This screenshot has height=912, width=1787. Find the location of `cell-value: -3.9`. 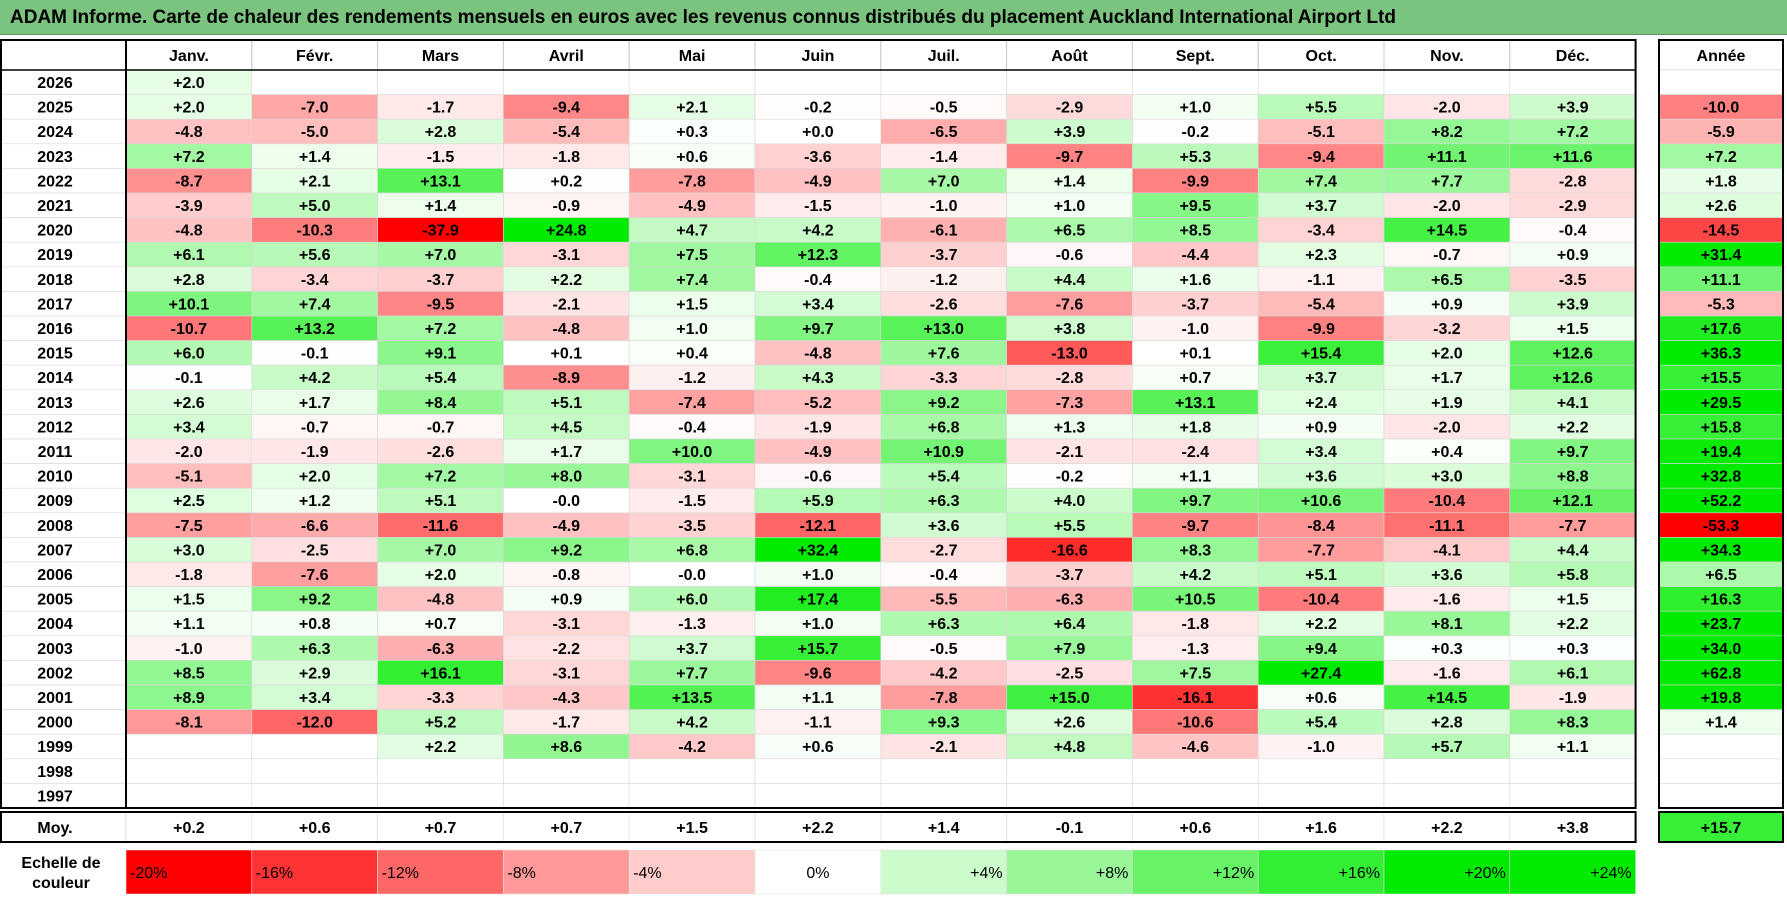

cell-value: -3.9 is located at coordinates (189, 206).